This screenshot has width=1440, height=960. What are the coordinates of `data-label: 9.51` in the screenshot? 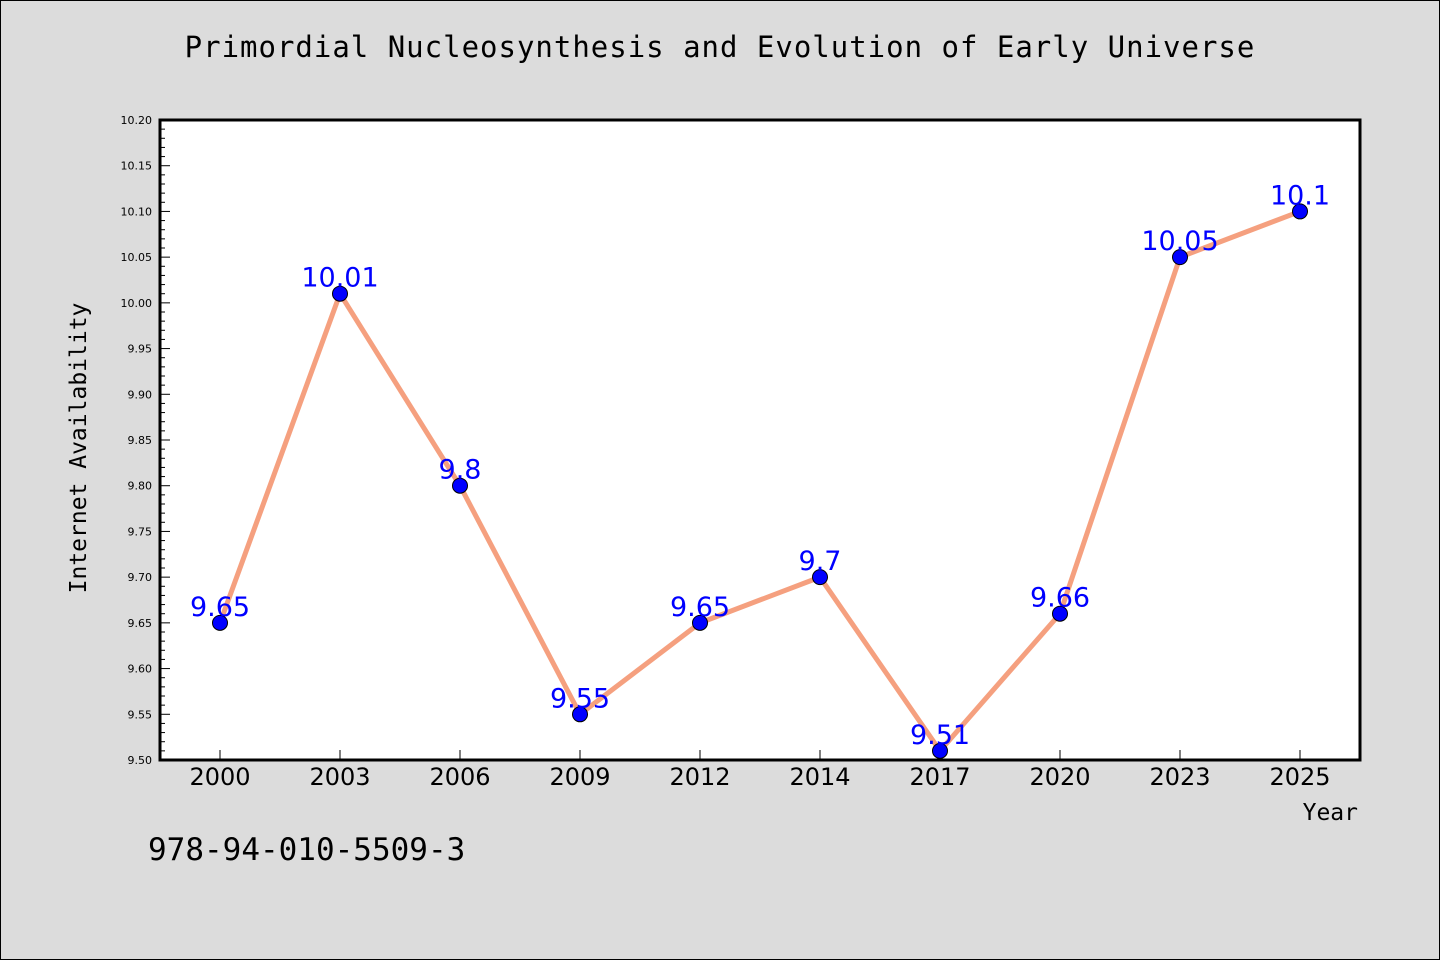 It's located at (940, 735).